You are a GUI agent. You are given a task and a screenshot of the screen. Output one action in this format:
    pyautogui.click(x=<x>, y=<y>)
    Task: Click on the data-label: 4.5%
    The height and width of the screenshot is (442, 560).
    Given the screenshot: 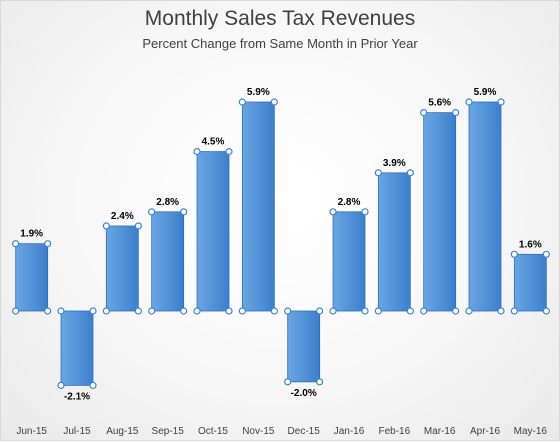 What is the action you would take?
    pyautogui.click(x=213, y=142)
    